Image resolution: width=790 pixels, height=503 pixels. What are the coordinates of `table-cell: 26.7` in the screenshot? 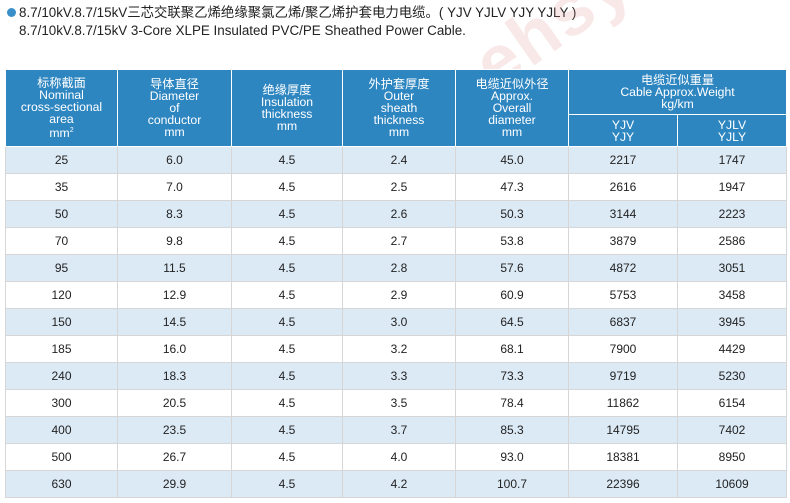 It's located at (174, 457).